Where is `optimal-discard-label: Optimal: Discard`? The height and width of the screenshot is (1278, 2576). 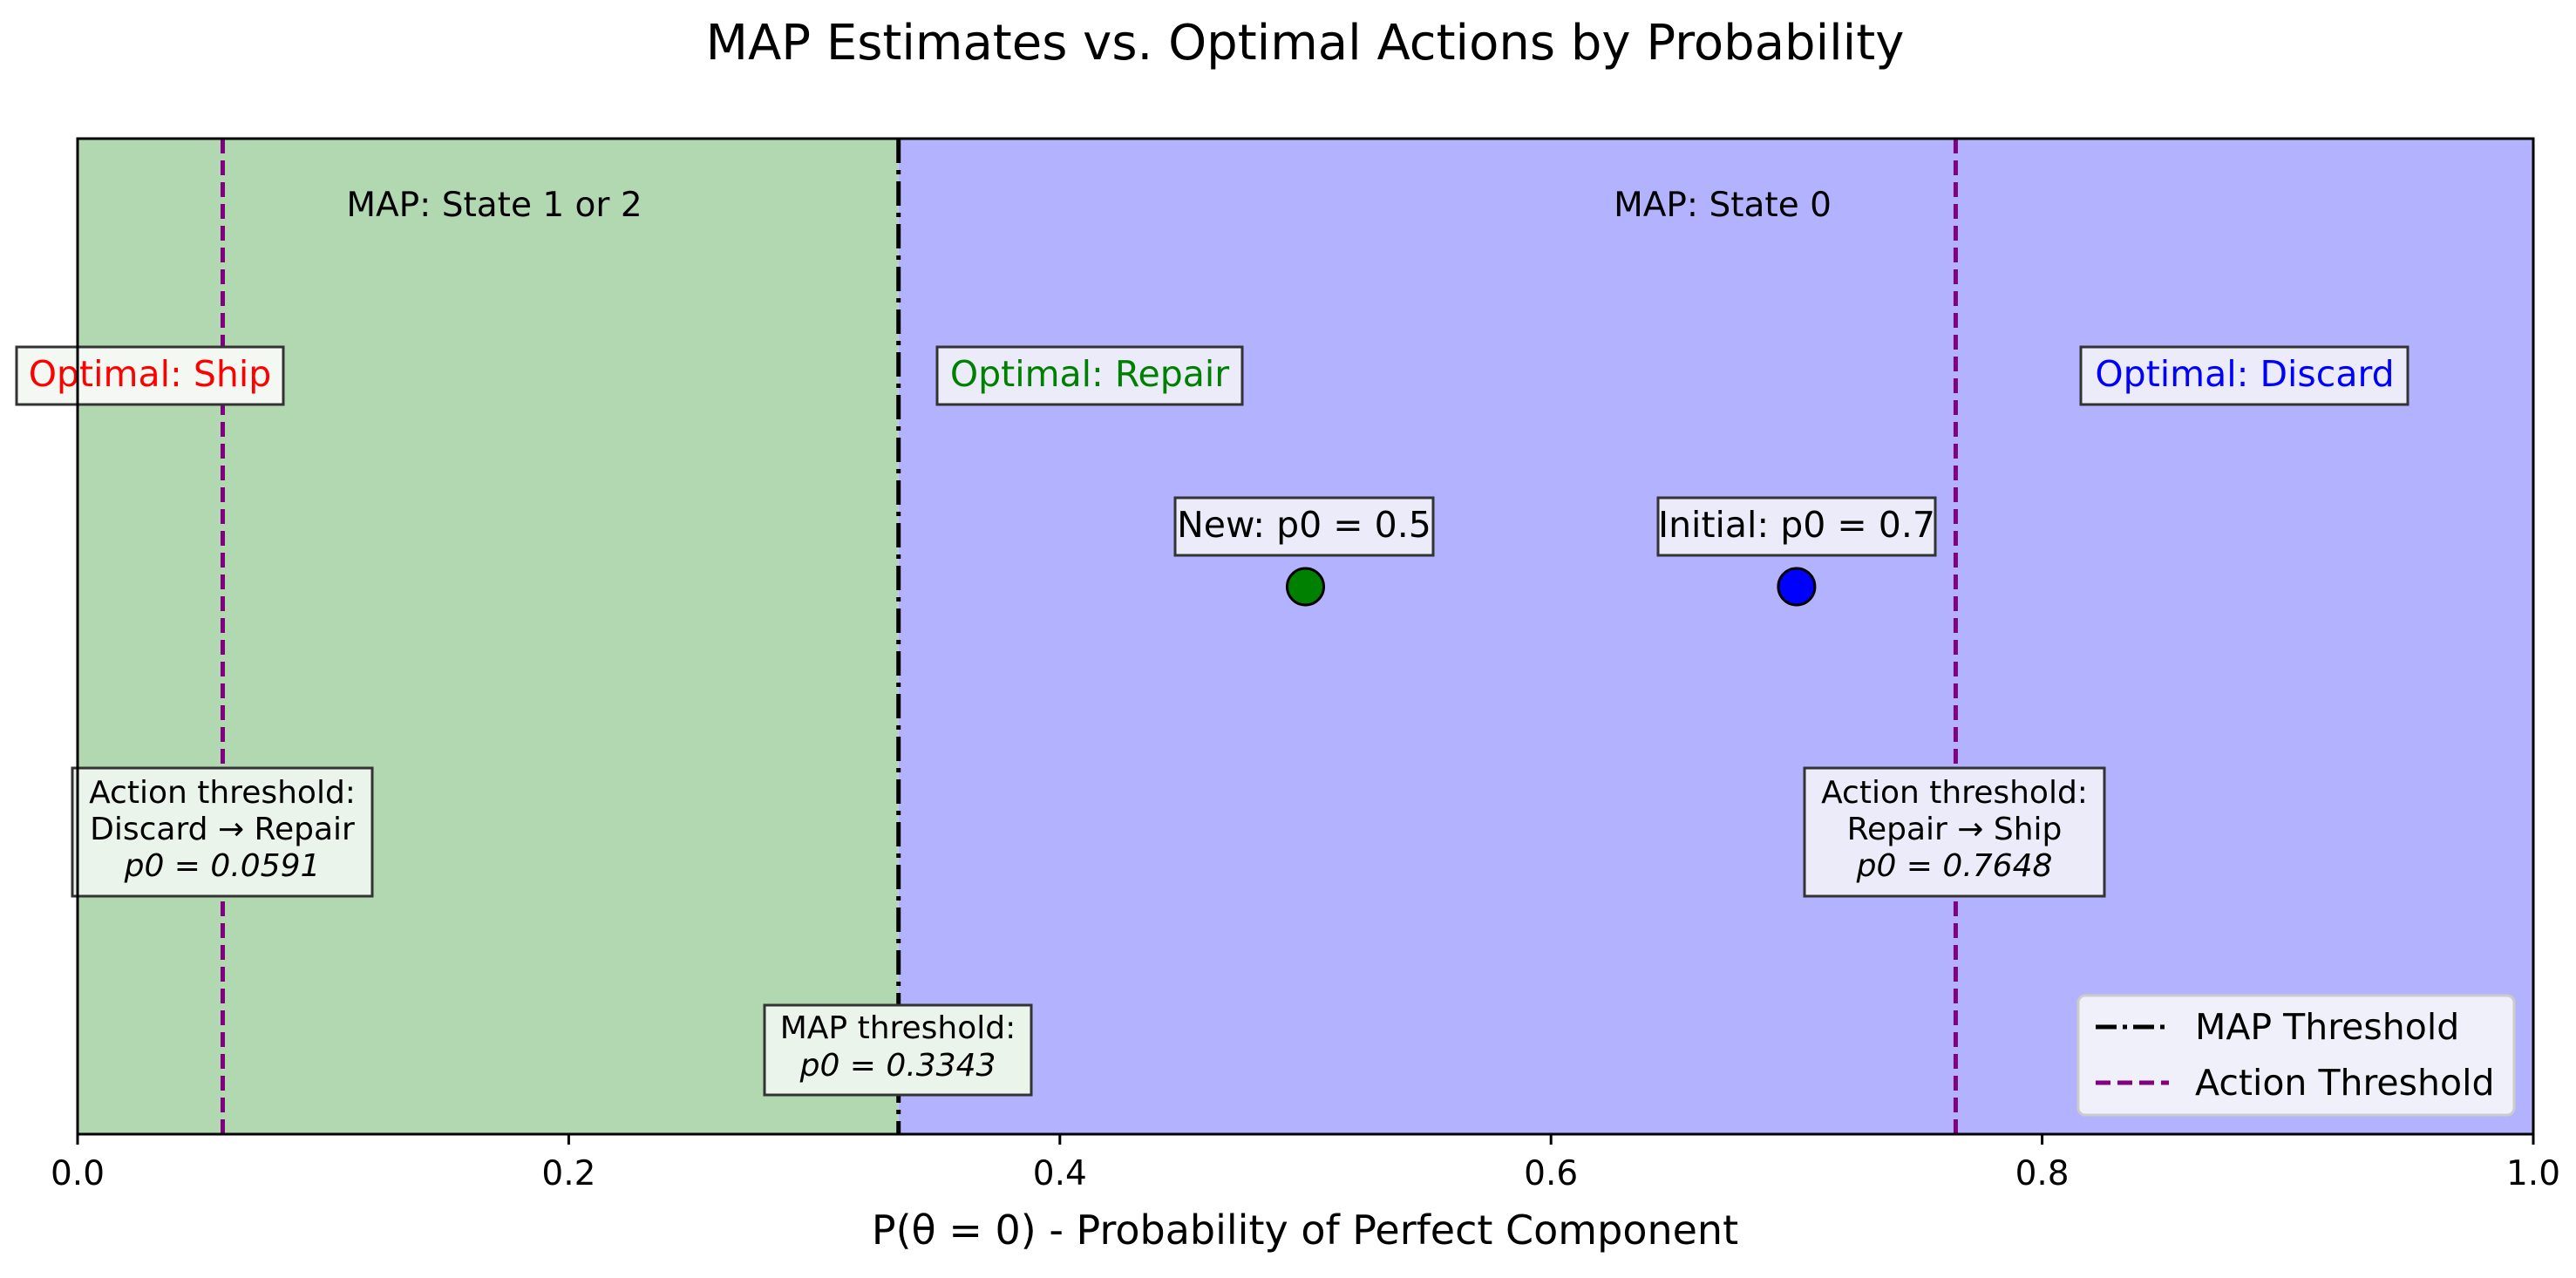 optimal-discard-label: Optimal: Discard is located at coordinates (2244, 375).